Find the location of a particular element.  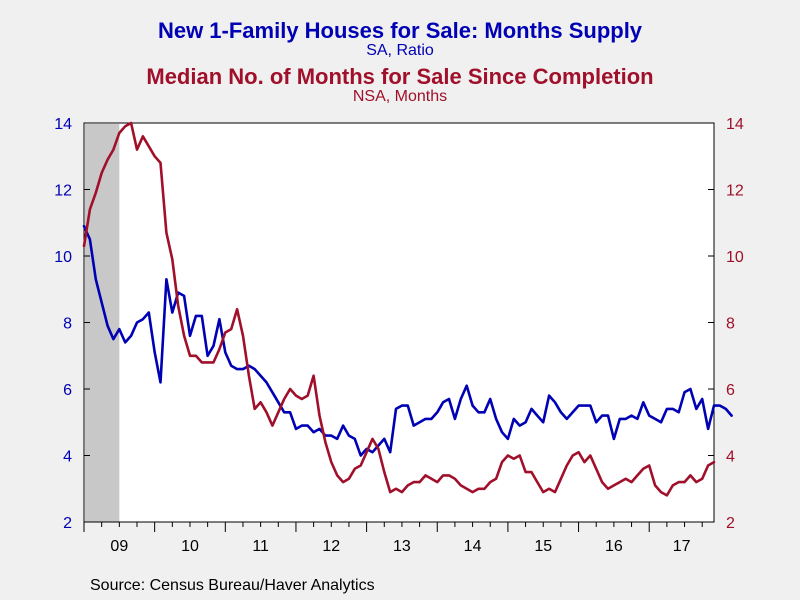

recession-shade is located at coordinates (102, 323).